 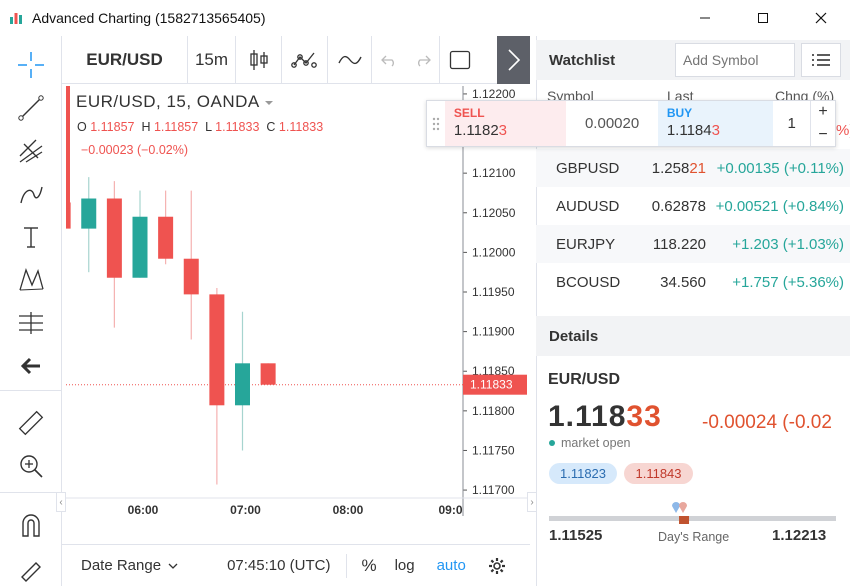 I want to click on close-button, so click(x=821, y=18).